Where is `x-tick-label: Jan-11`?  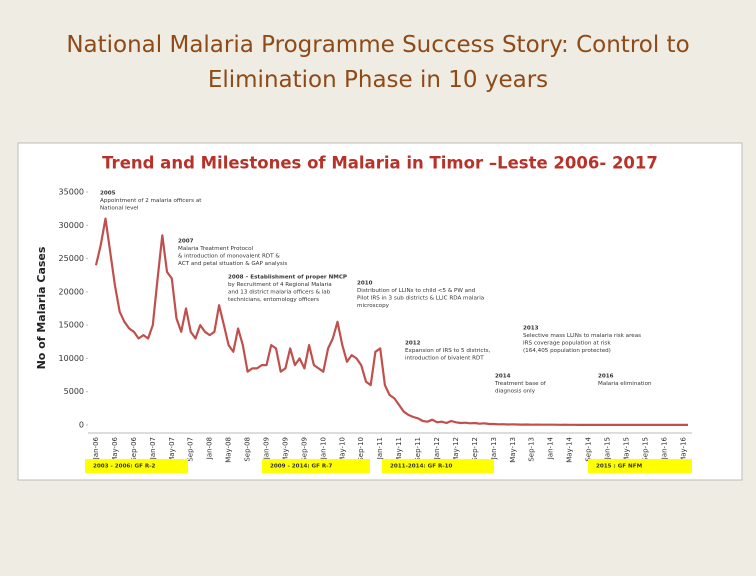
x-tick-label: Jan-11 is located at coordinates (380, 448).